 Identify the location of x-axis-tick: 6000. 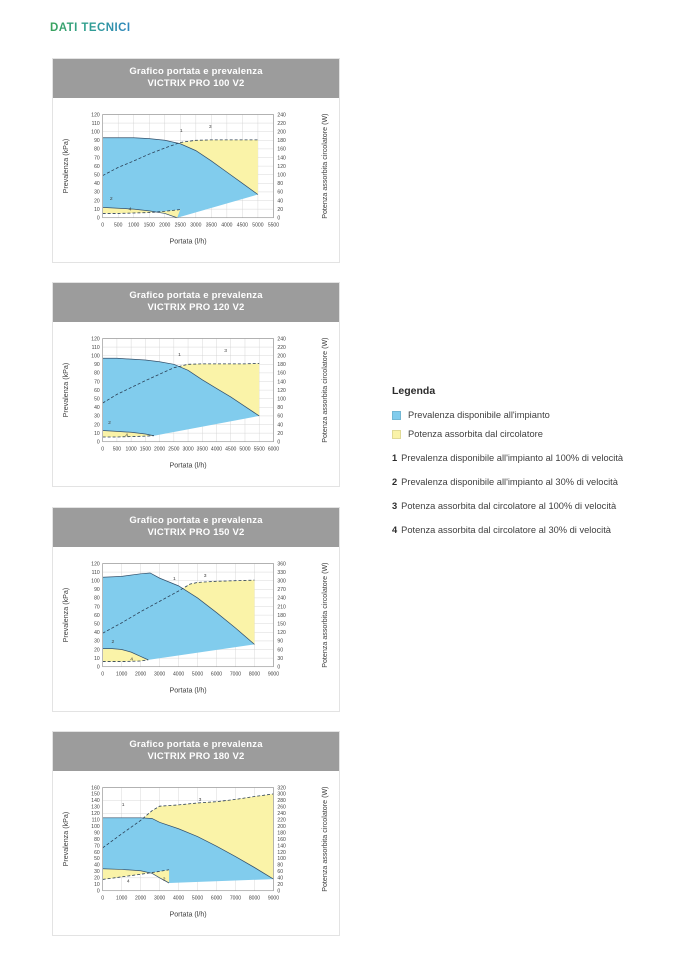
(216, 899).